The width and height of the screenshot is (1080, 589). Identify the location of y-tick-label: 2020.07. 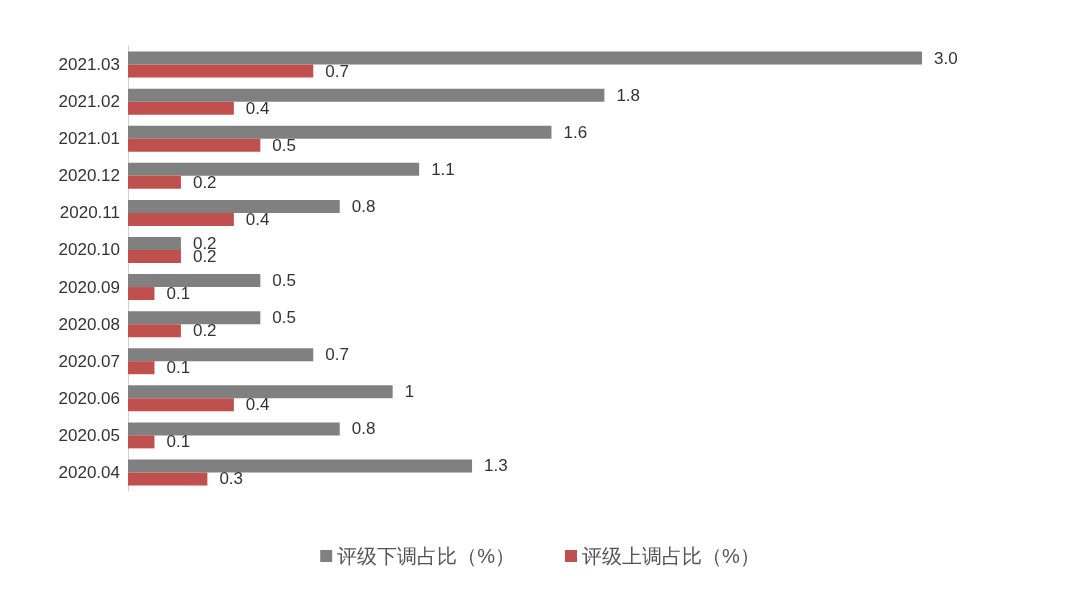
(89, 361).